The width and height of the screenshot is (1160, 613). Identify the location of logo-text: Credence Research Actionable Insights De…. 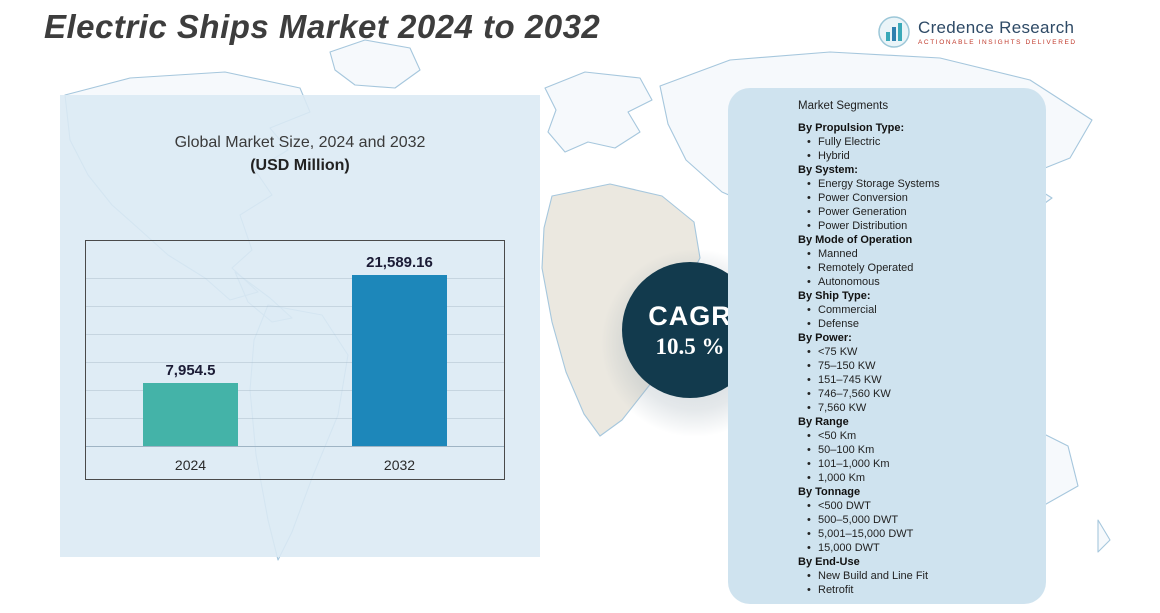
(997, 32).